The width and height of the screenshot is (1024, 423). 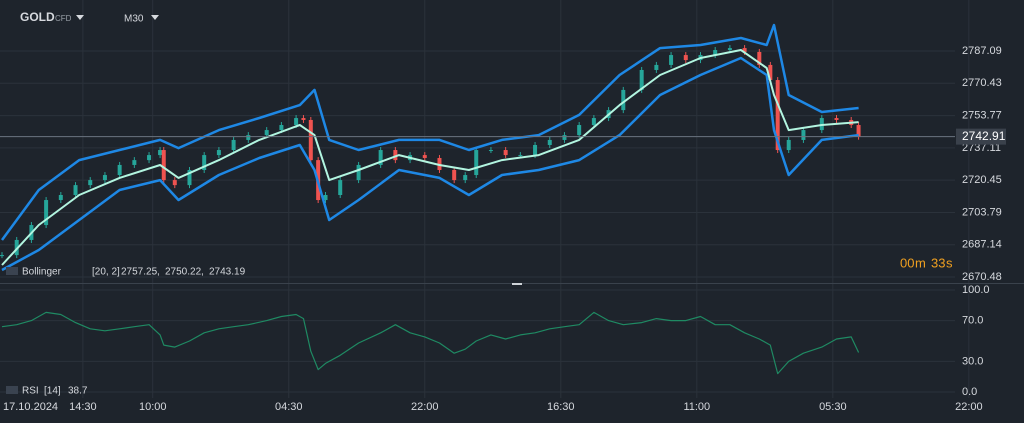 What do you see at coordinates (969, 392) in the screenshot?
I see `y-tick-label: 0.0` at bounding box center [969, 392].